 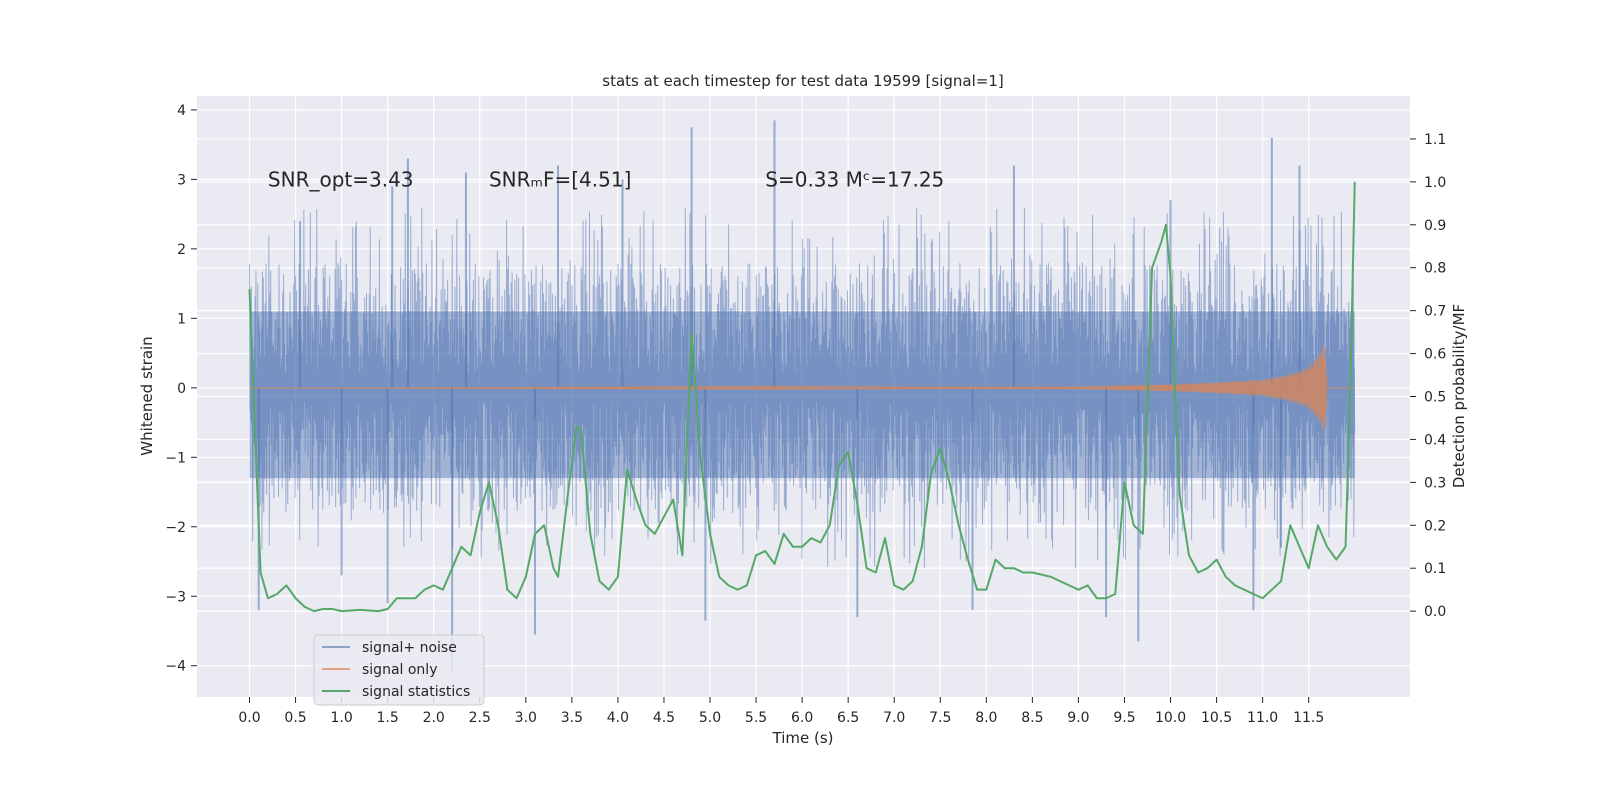 What do you see at coordinates (175, 597) in the screenshot?
I see `left-y-tick-label: −3` at bounding box center [175, 597].